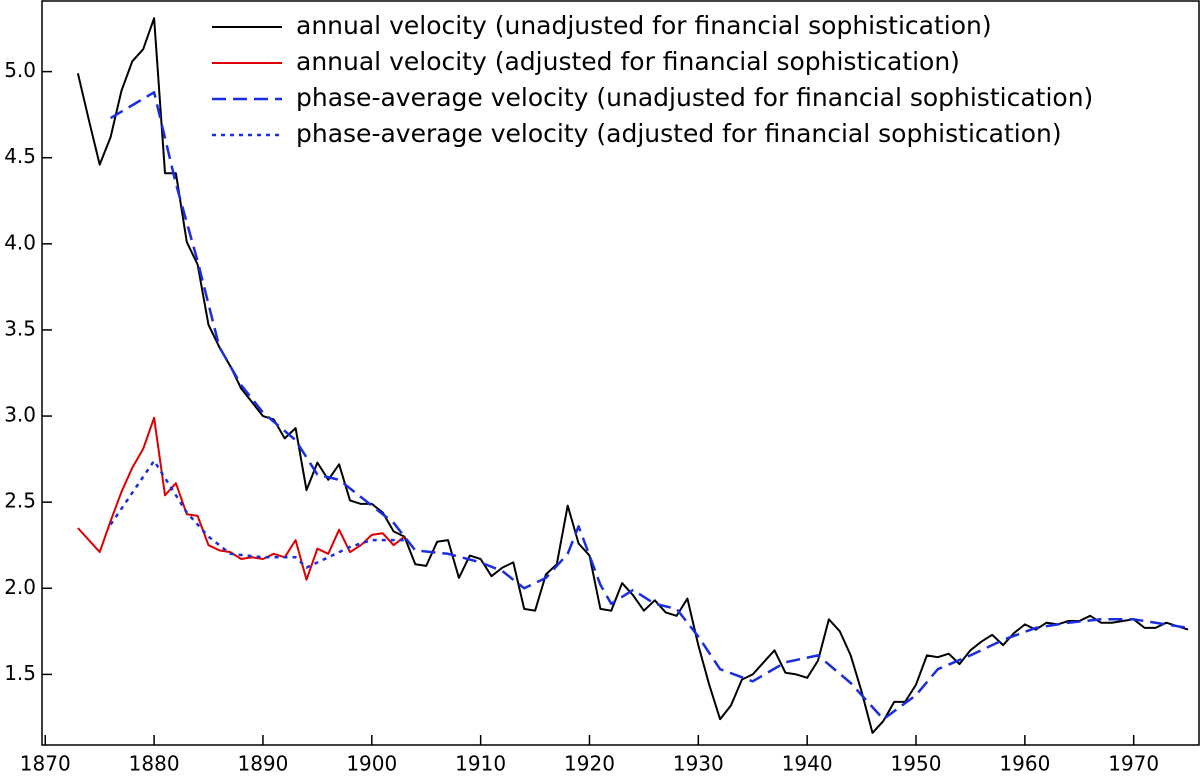 This screenshot has height=783, width=1200. What do you see at coordinates (1133, 764) in the screenshot?
I see `x-tick-label: 1970` at bounding box center [1133, 764].